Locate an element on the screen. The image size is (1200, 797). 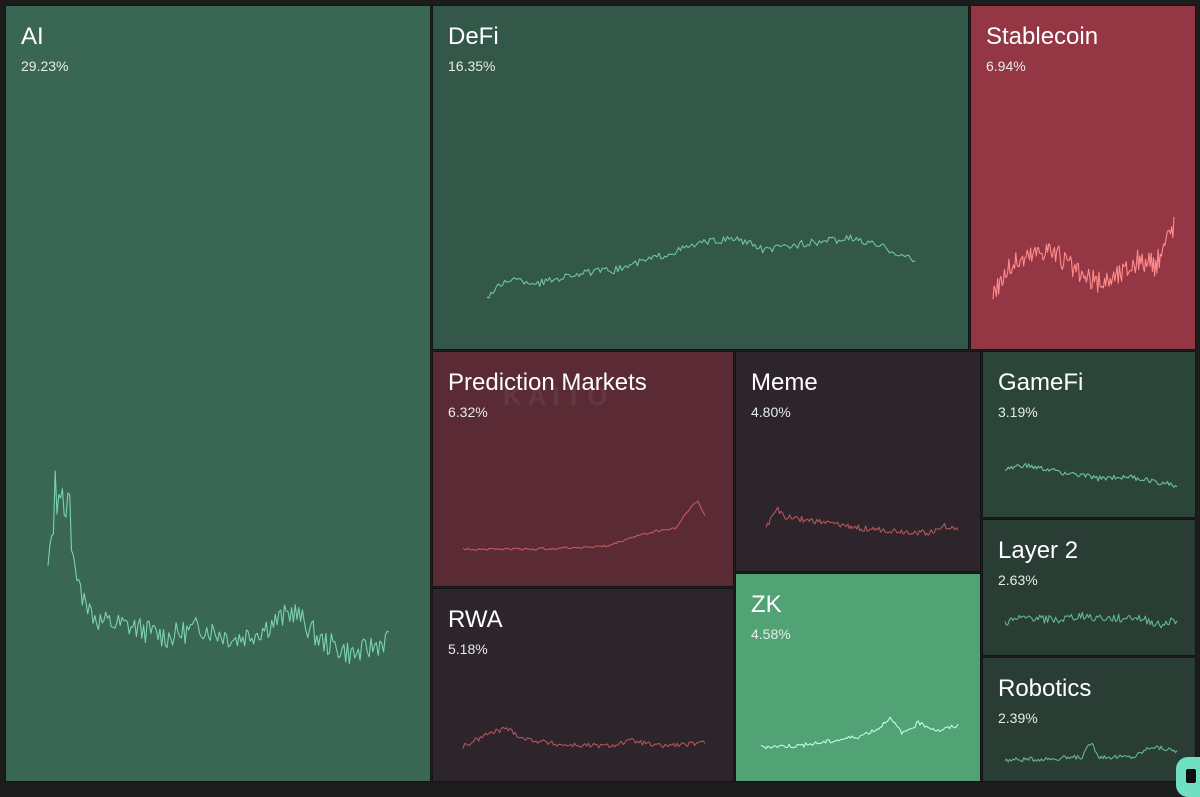
sparkline-robotics is located at coordinates (1091, 752).